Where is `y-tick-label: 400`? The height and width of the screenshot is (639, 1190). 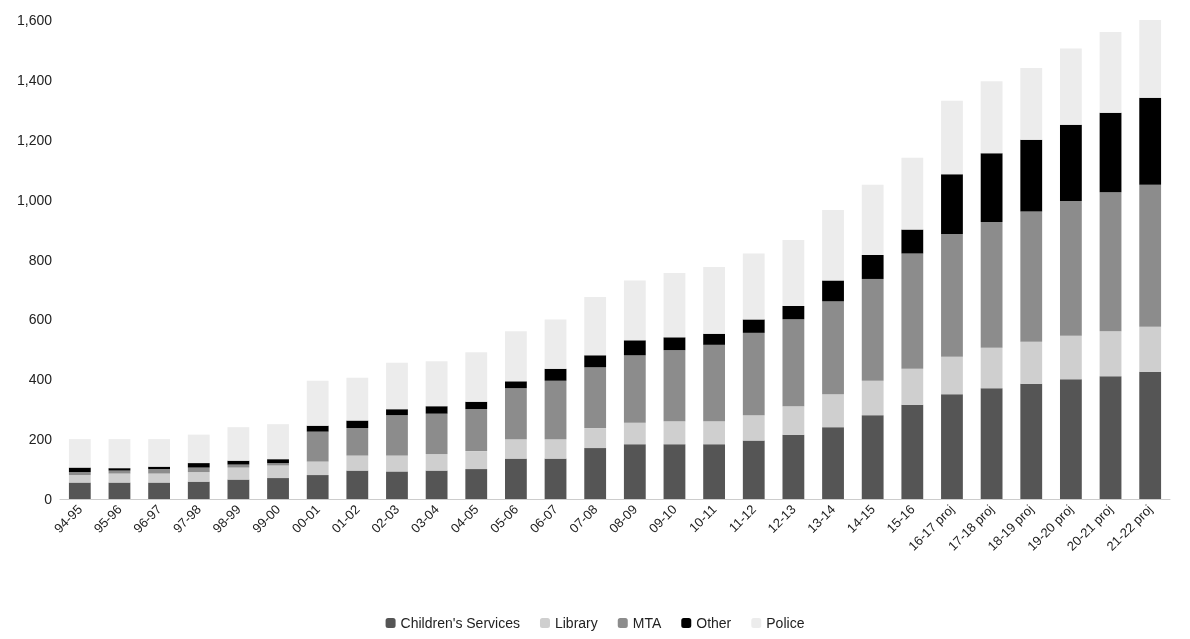 y-tick-label: 400 is located at coordinates (40, 379).